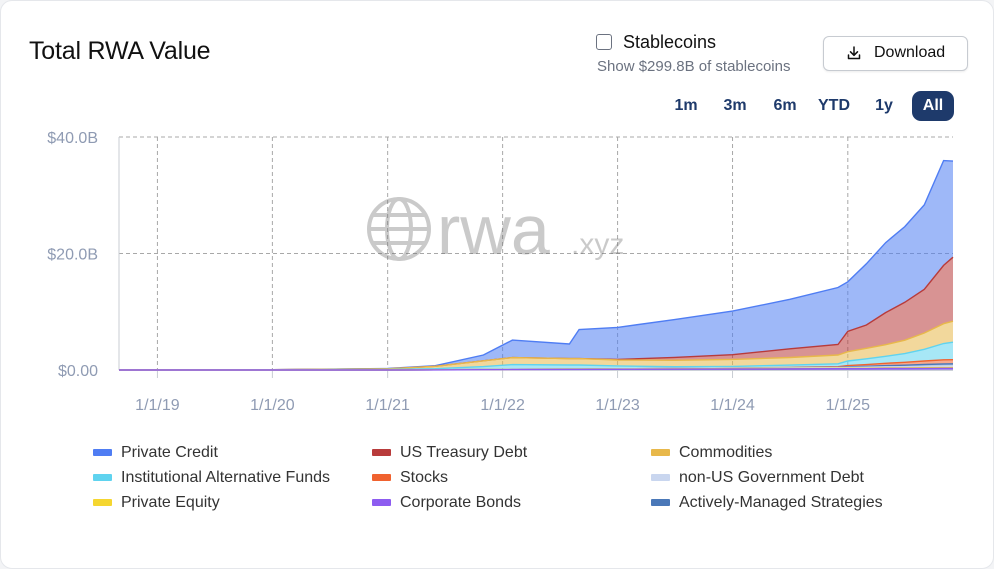 The width and height of the screenshot is (994, 569). What do you see at coordinates (785, 105) in the screenshot?
I see `range-button-6m: 6m` at bounding box center [785, 105].